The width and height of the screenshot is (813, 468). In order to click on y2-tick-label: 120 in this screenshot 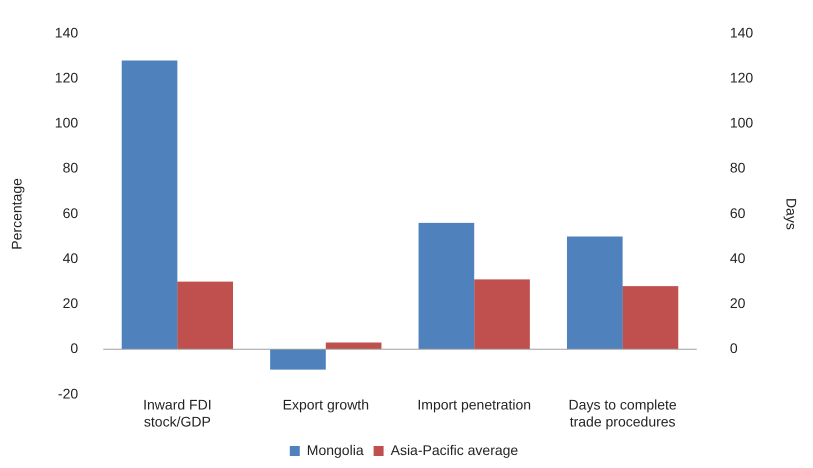, I will do `click(742, 77)`.